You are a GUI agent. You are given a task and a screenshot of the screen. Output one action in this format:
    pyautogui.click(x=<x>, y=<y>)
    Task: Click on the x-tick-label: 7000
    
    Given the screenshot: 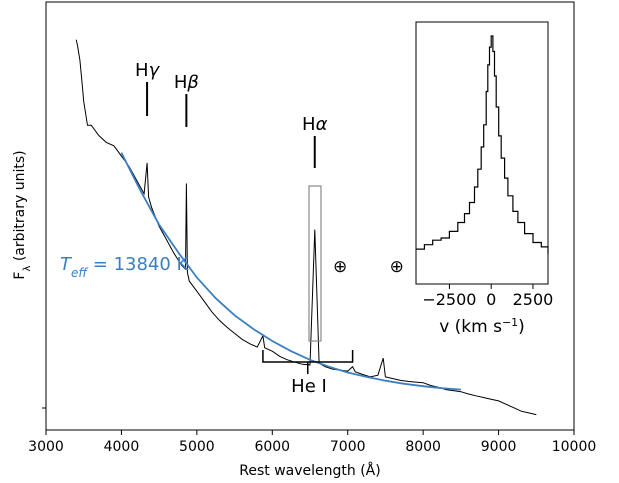 What is the action you would take?
    pyautogui.click(x=348, y=447)
    